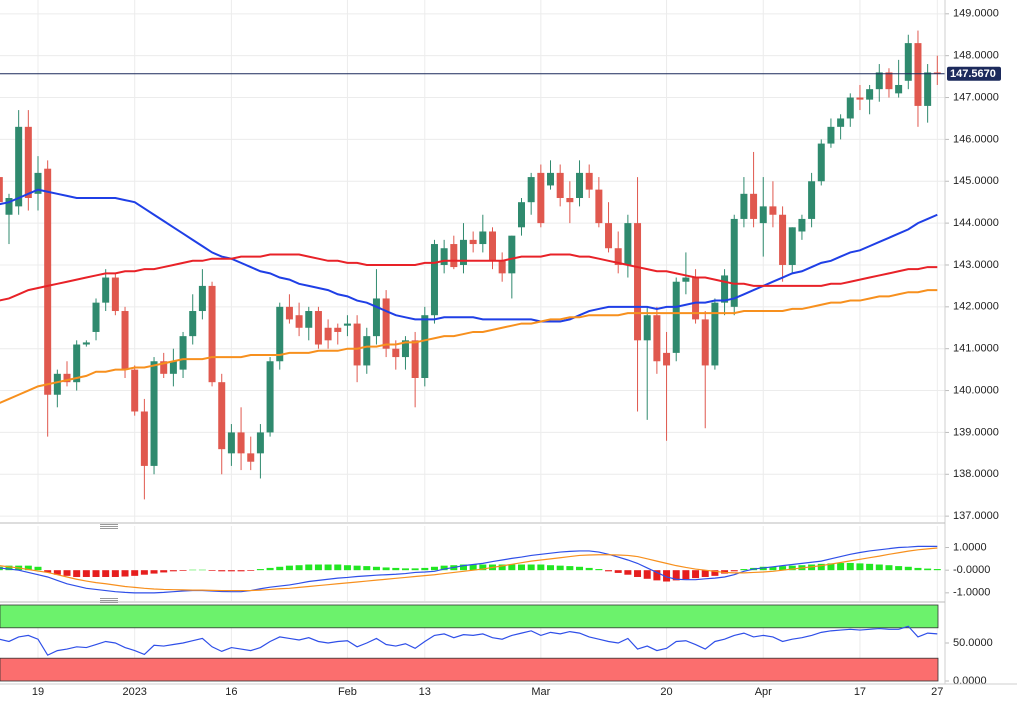  Describe the element at coordinates (976, 516) in the screenshot. I see `y-tick-label: 137.0000` at that location.